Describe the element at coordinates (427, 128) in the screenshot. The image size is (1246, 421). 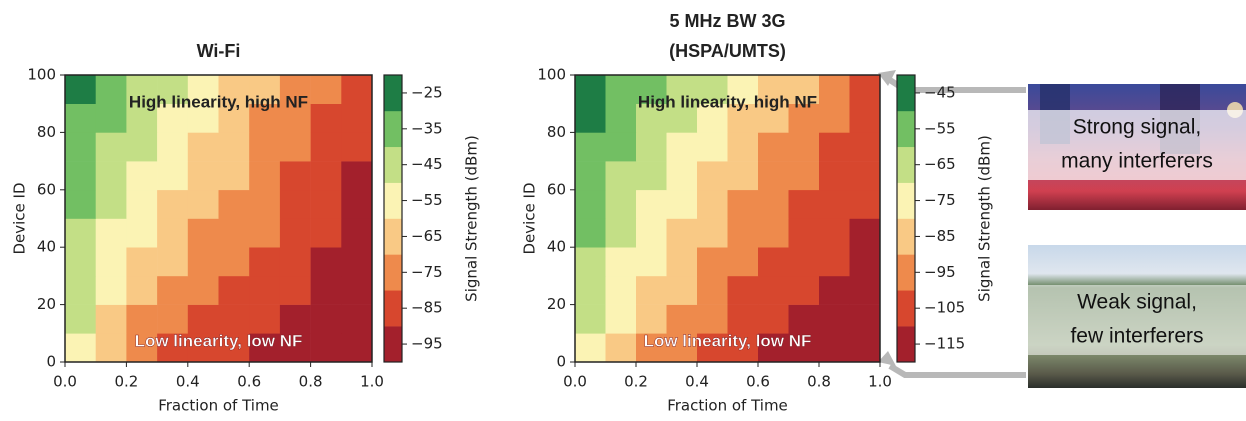
I see `colorbar-tick-label: −35` at that location.